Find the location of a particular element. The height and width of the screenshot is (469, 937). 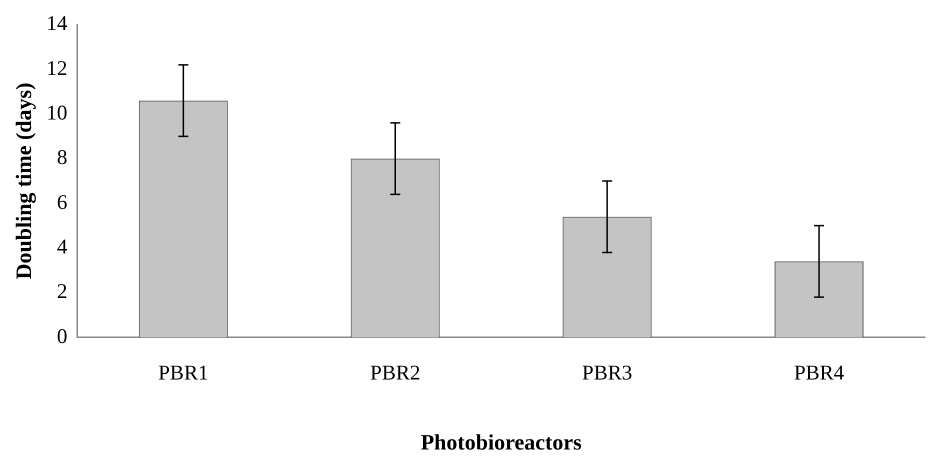

y-tick-label: 4 is located at coordinates (62, 246).